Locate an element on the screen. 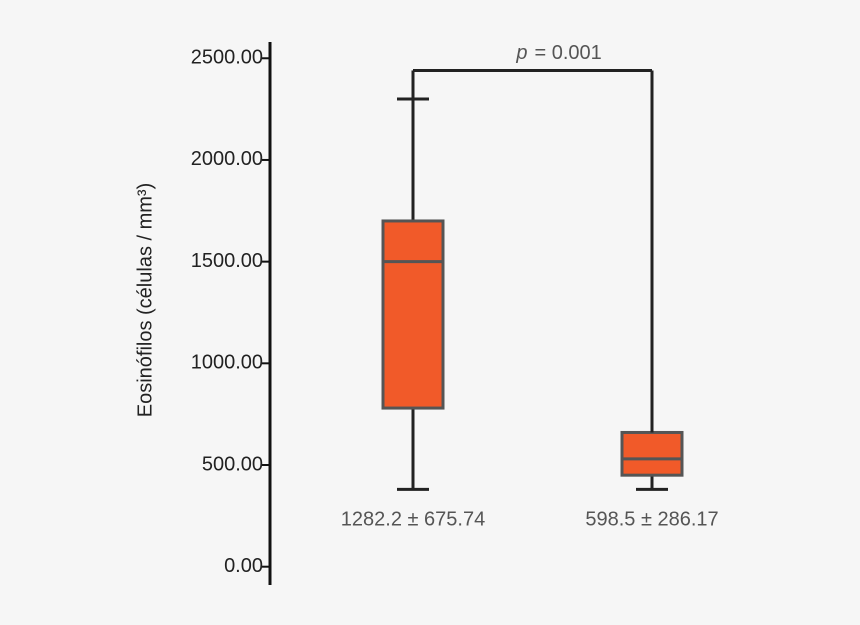 The image size is (860, 625). y-tick-label: 0.00 is located at coordinates (243, 566).